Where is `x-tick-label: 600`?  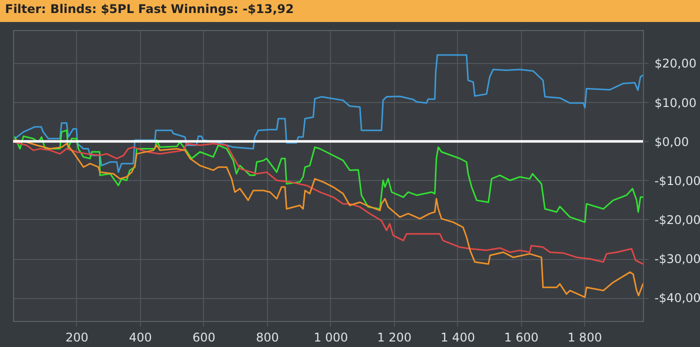
x-tick-label: 600 is located at coordinates (204, 337).